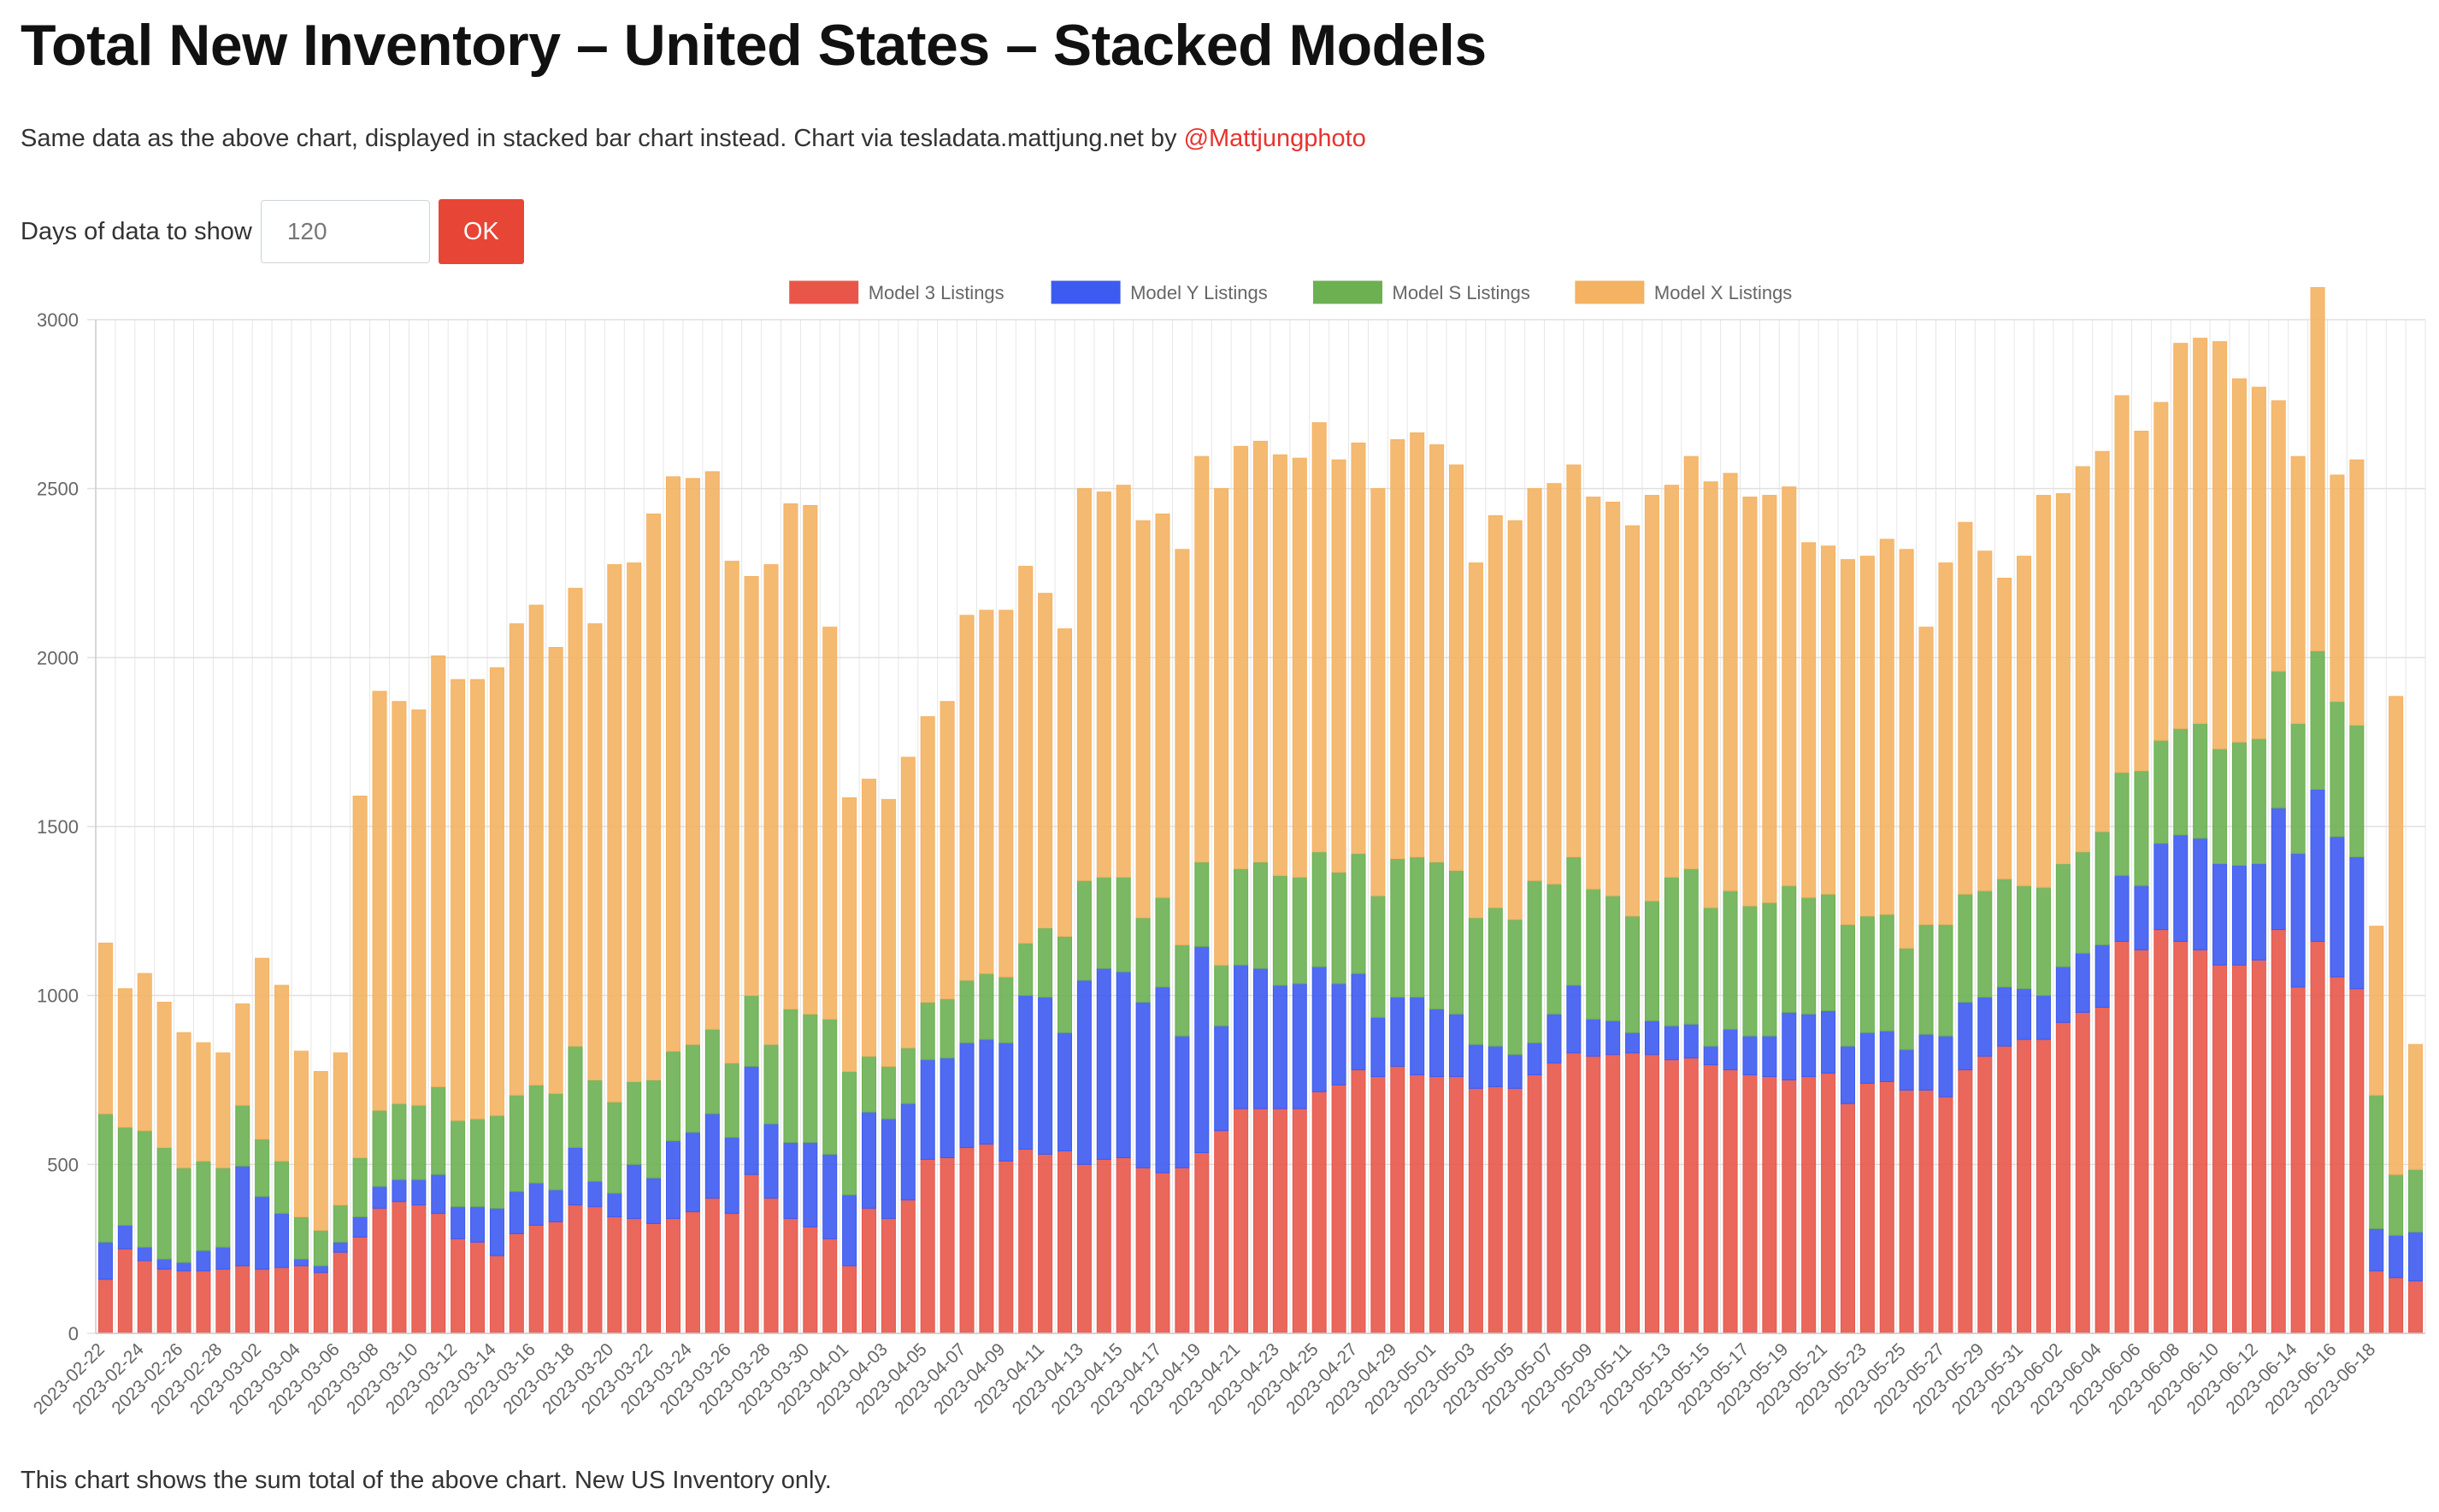  I want to click on legend-item: Model S Listings, so click(1421, 292).